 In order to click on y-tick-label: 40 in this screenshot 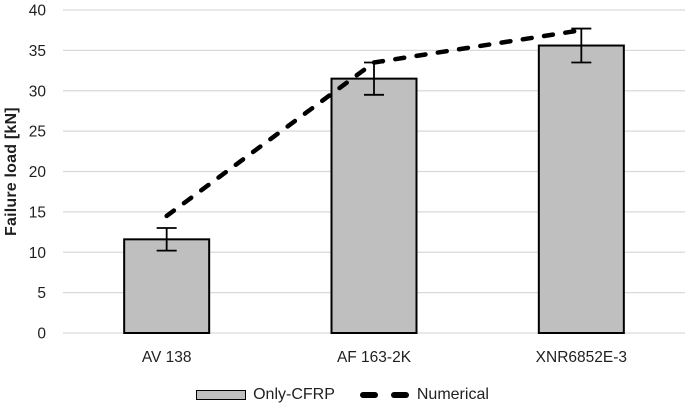, I will do `click(38, 11)`.